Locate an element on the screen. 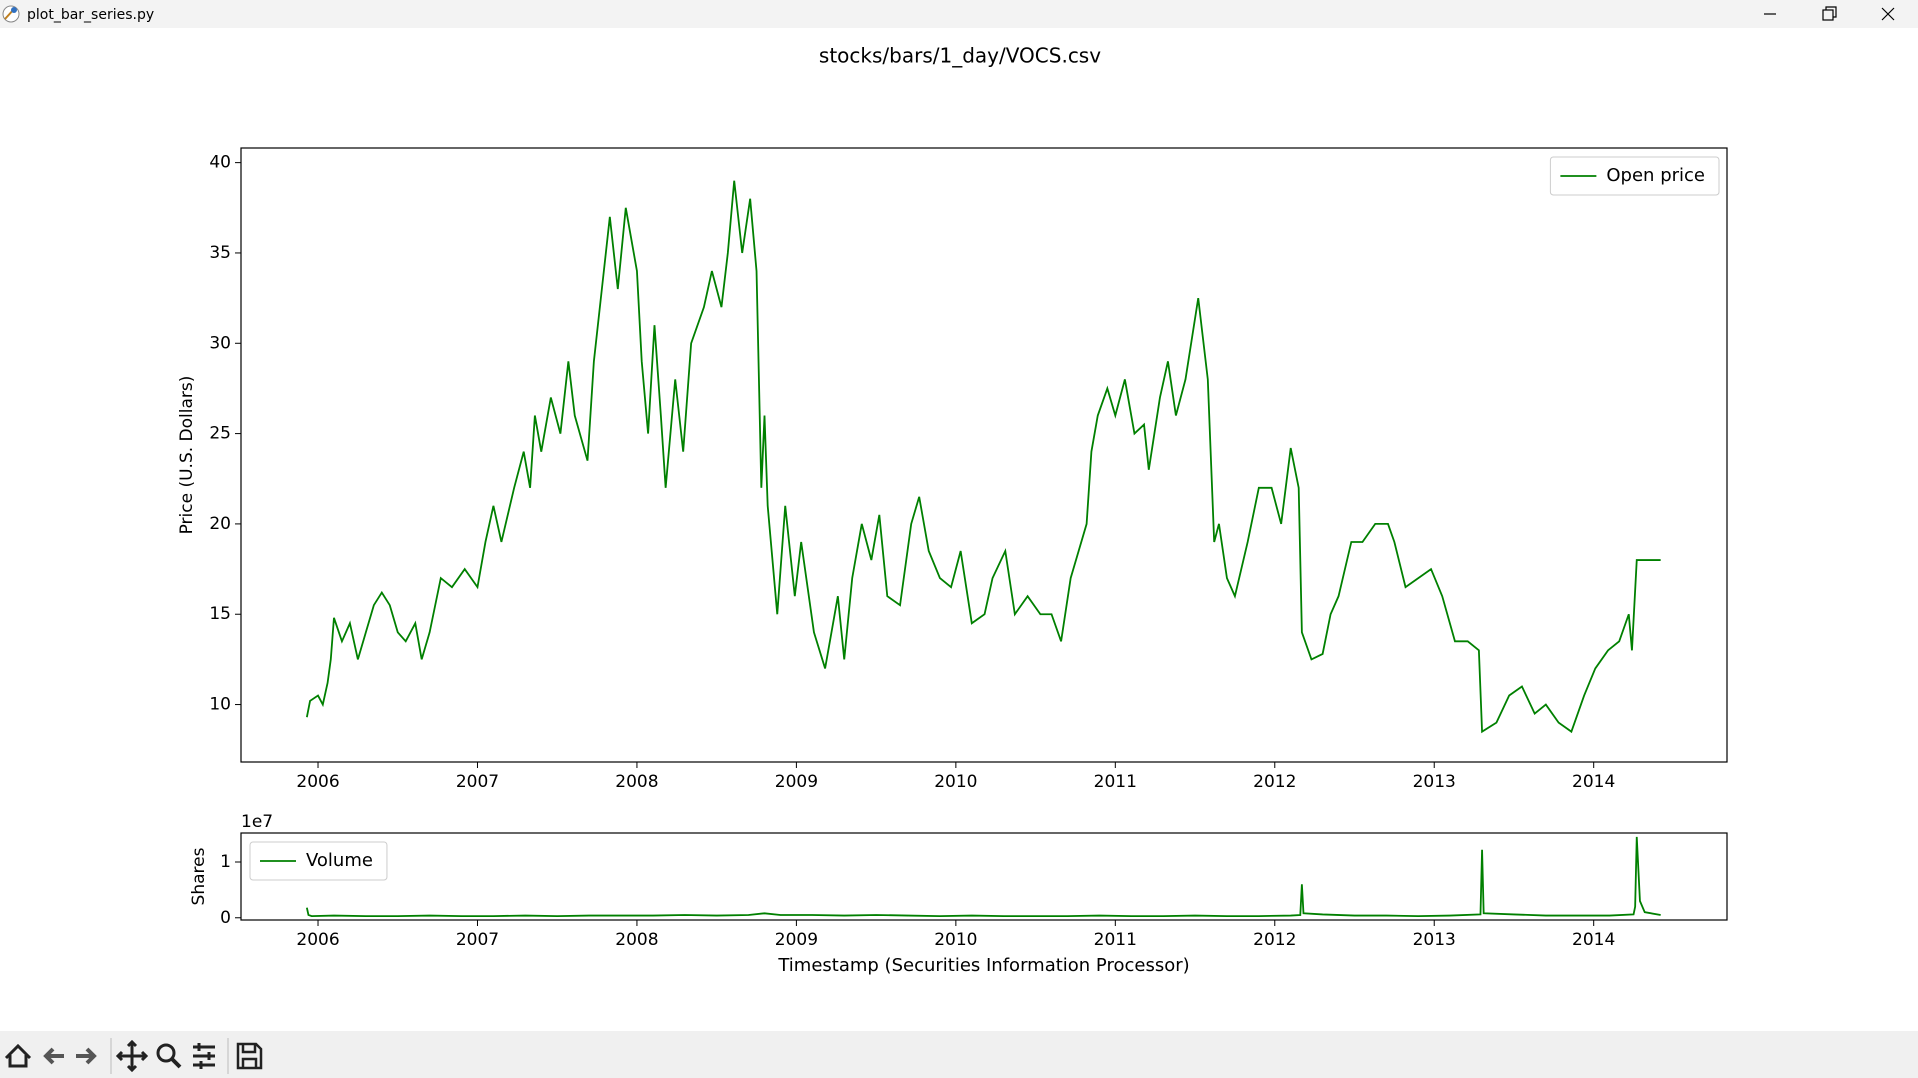  offset-label: 1e7 is located at coordinates (257, 822).